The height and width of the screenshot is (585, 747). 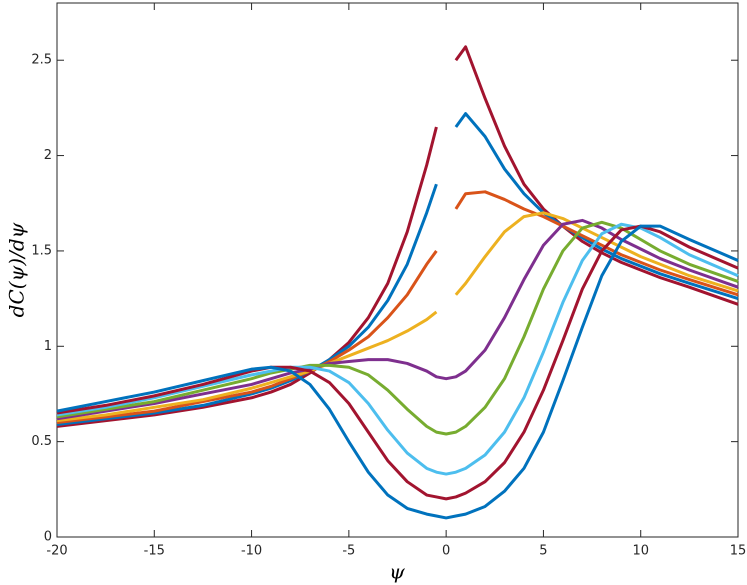 What do you see at coordinates (48, 346) in the screenshot?
I see `y-tick-label: 1` at bounding box center [48, 346].